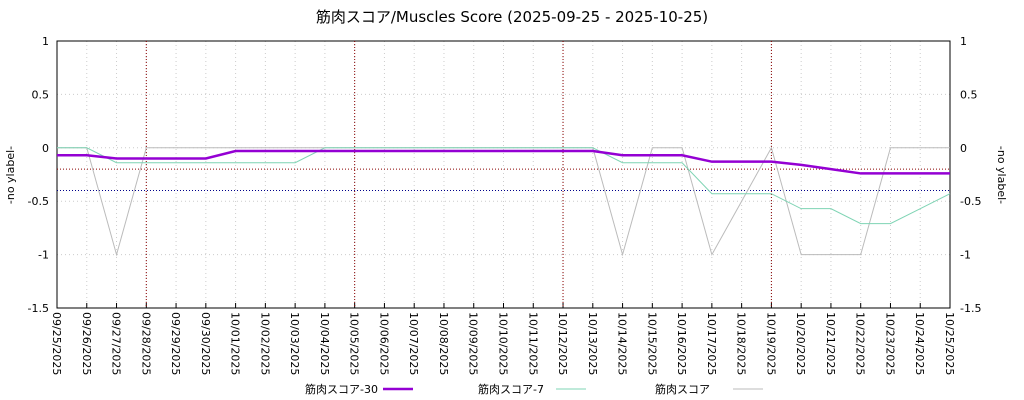 This screenshot has height=400, width=1024. Describe the element at coordinates (963, 148) in the screenshot. I see `y2-tick-label: 0` at that location.